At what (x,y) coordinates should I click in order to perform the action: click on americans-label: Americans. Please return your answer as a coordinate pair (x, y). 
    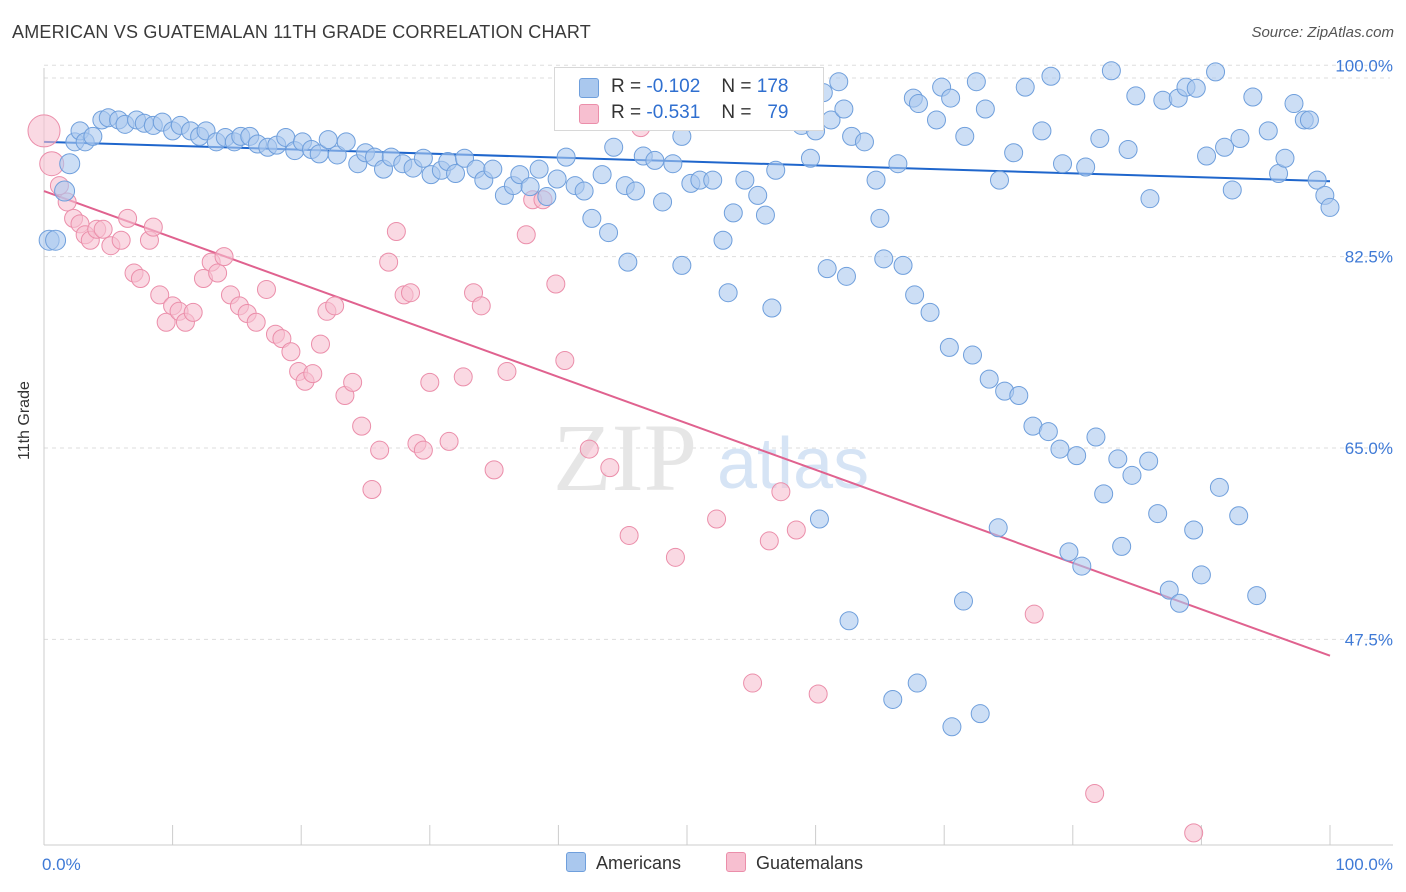
    Looking at the image, I should click on (639, 863).